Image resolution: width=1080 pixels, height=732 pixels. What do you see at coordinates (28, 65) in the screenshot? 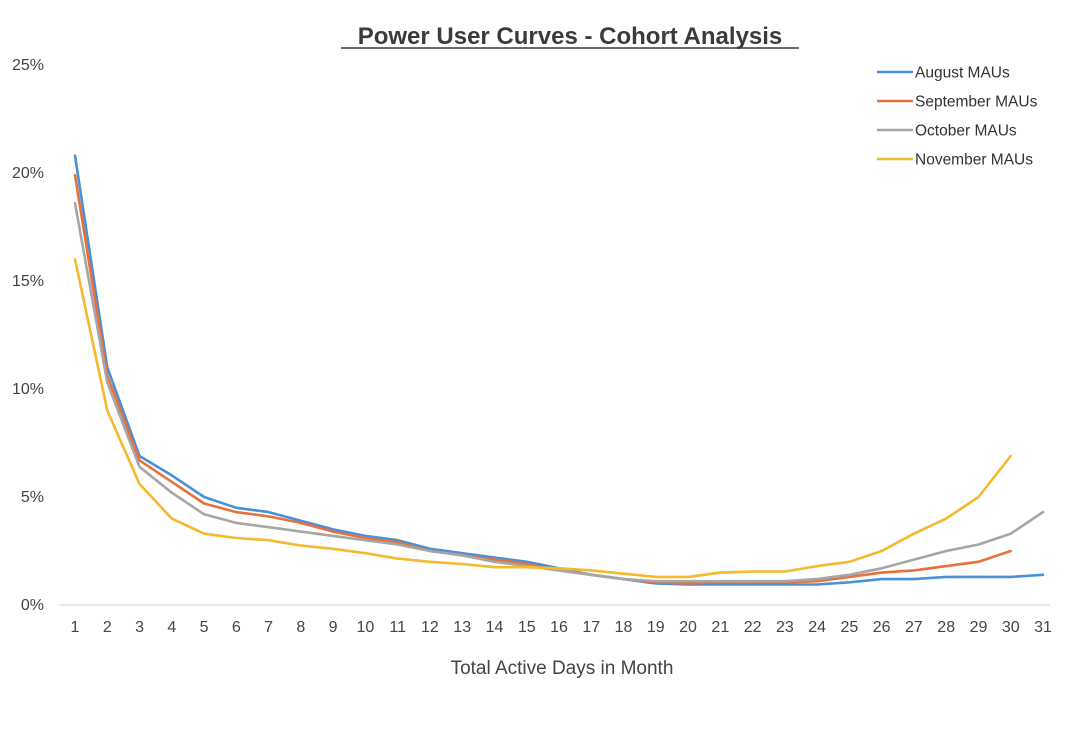
I see `y-tick-label: 25%` at bounding box center [28, 65].